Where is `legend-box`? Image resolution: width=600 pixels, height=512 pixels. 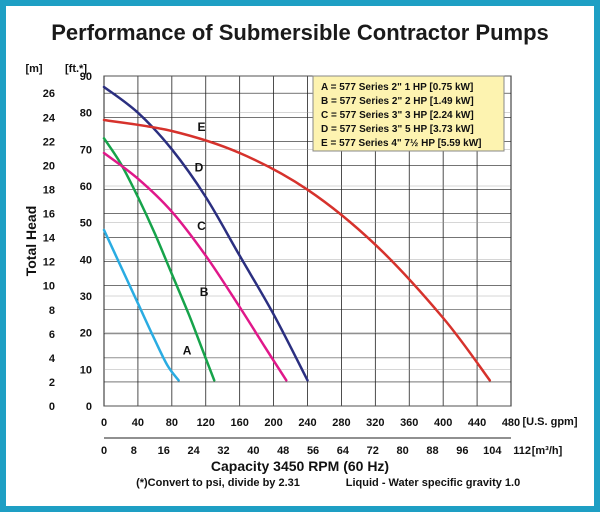 legend-box is located at coordinates (408, 113).